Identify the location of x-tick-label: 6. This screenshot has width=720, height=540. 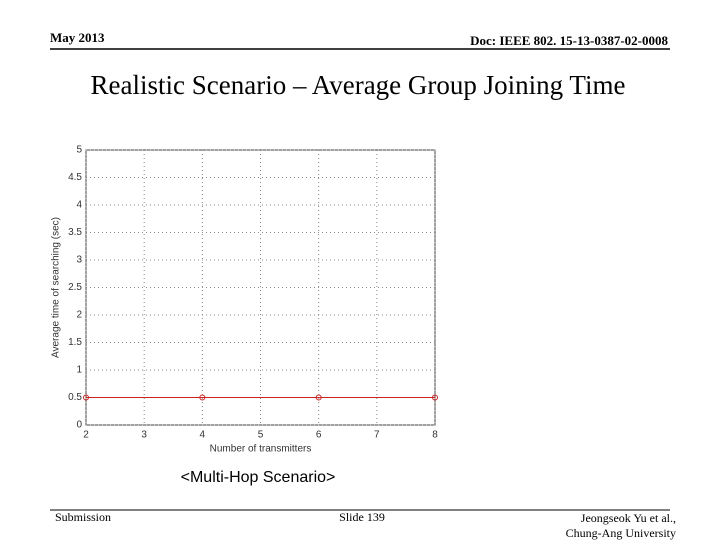
(319, 435).